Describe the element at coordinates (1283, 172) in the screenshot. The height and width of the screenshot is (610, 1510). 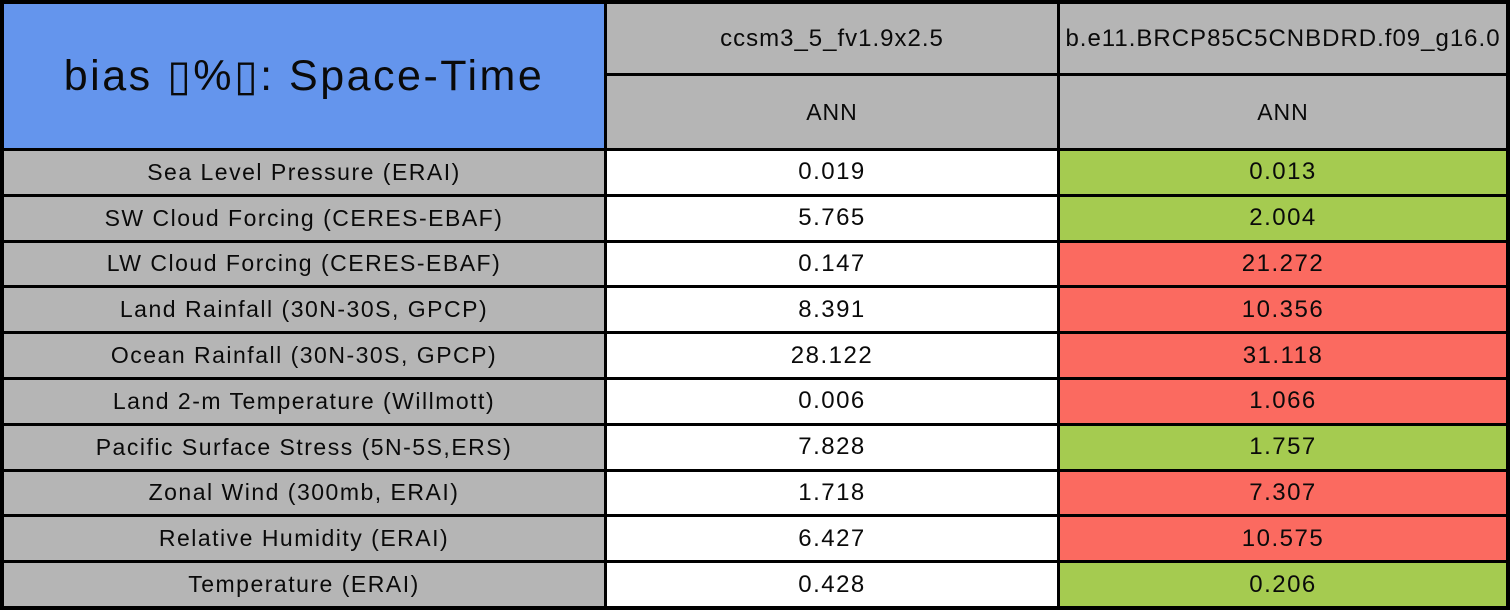
I see `case2-value: 0.013` at that location.